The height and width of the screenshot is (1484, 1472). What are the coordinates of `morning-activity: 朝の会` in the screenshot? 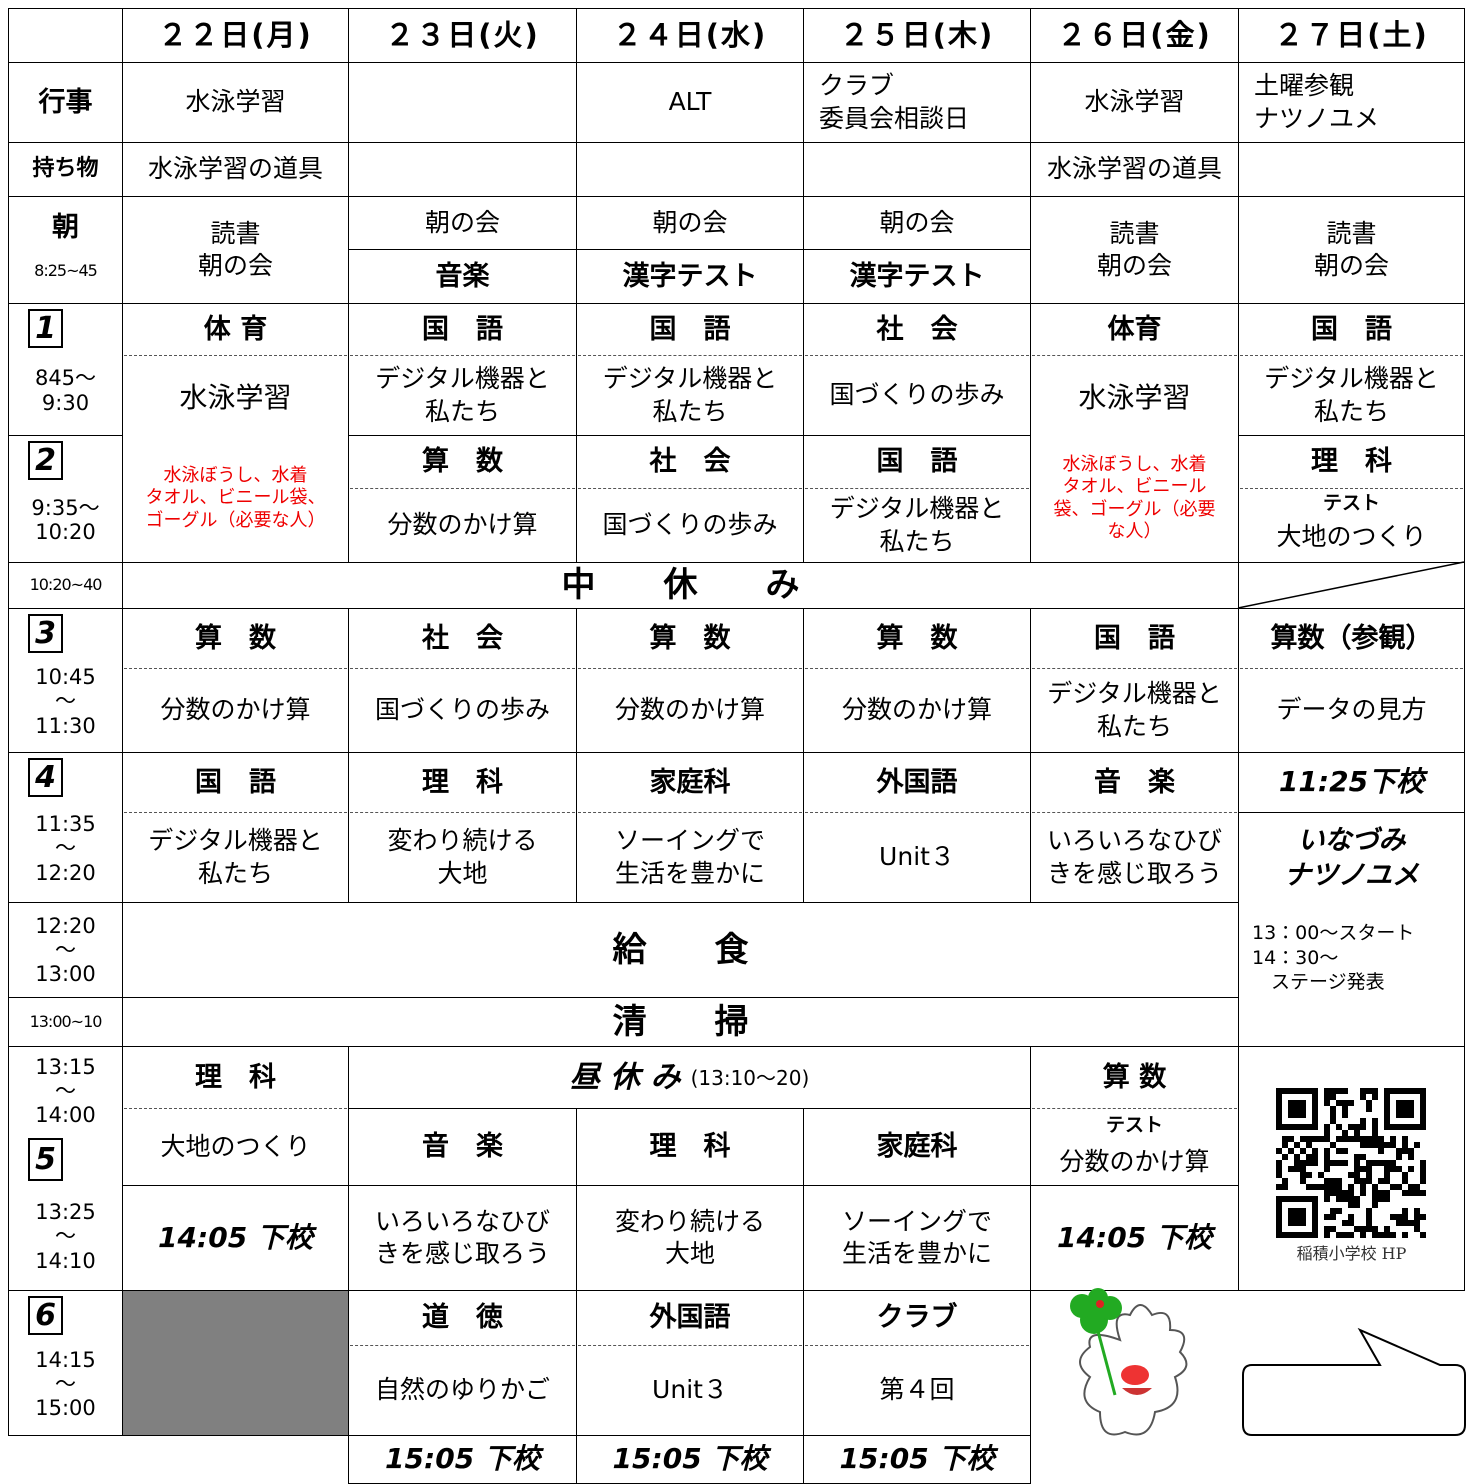 It's located at (462, 222).